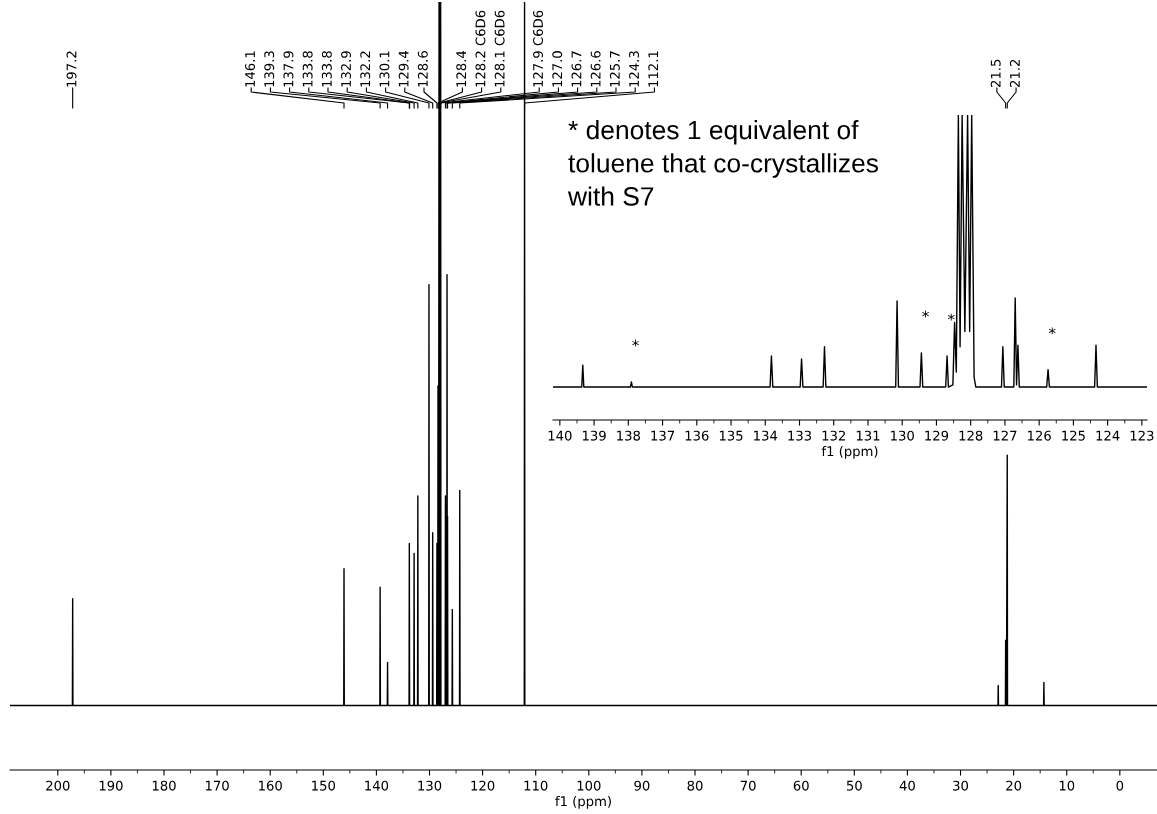 The height and width of the screenshot is (814, 1157). Describe the element at coordinates (854, 785) in the screenshot. I see `x-tick-label: 50` at that location.